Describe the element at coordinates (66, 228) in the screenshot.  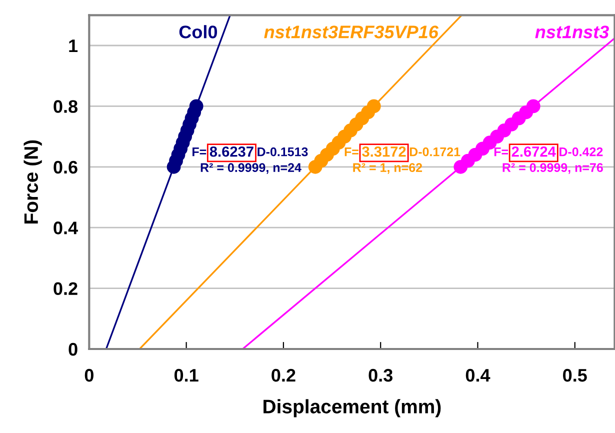
I see `y-tick-label: 0.4` at that location.